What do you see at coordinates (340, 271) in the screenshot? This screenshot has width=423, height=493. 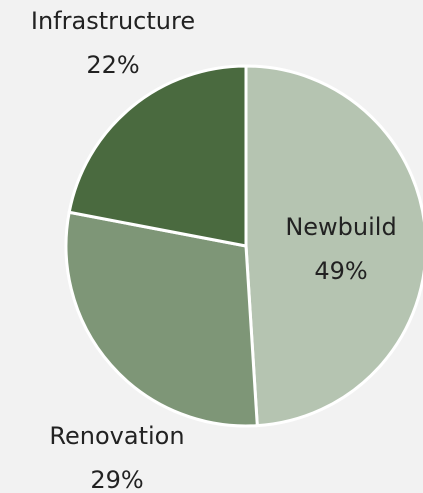 I see `slice-value-label: 49%` at bounding box center [340, 271].